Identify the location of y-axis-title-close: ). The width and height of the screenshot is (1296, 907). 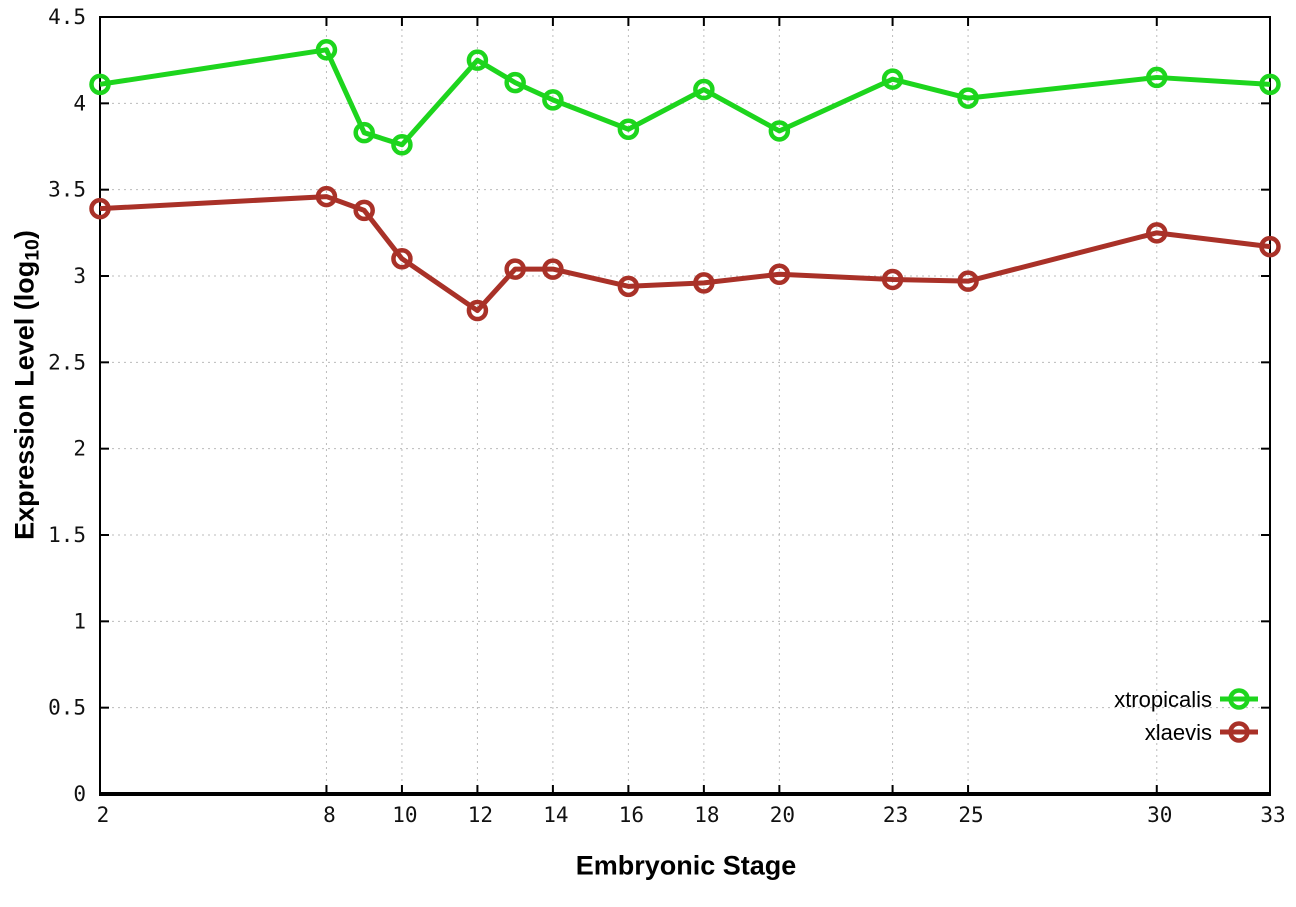
(24, 235).